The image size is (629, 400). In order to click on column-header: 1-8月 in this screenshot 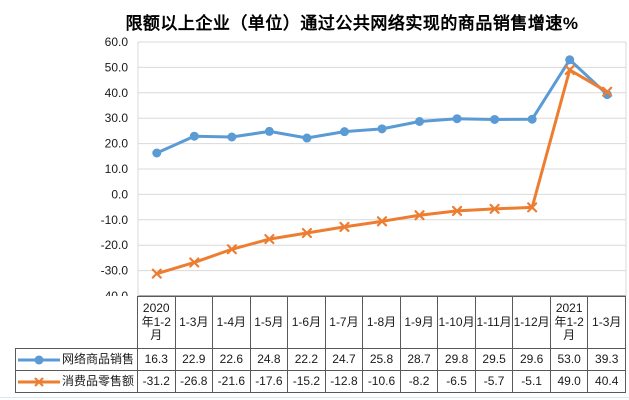, I will do `click(382, 322)`.